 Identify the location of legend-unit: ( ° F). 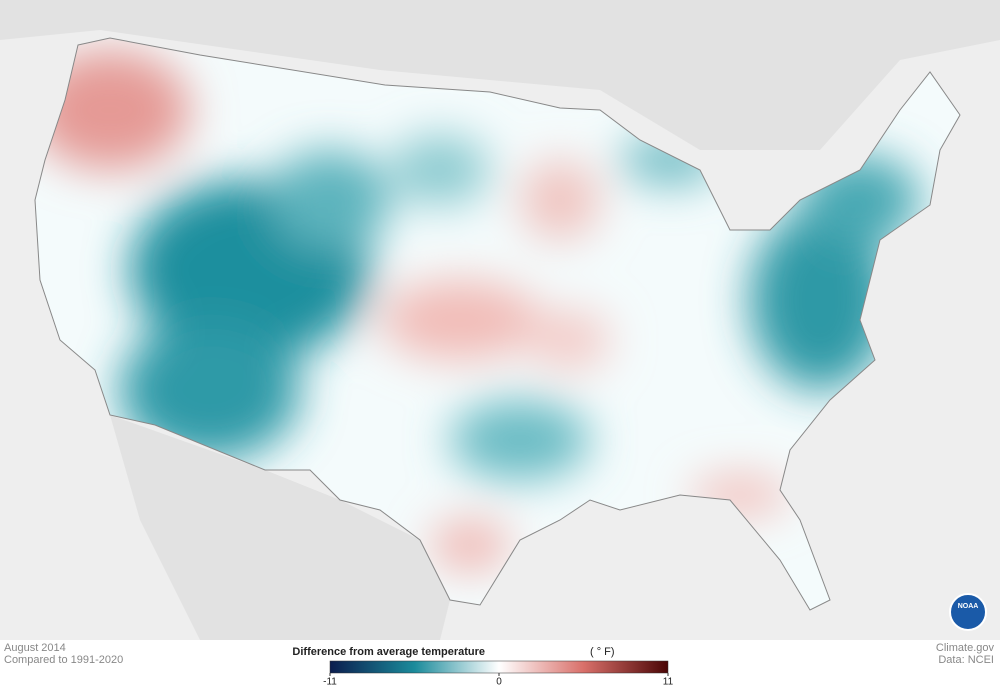
(602, 652).